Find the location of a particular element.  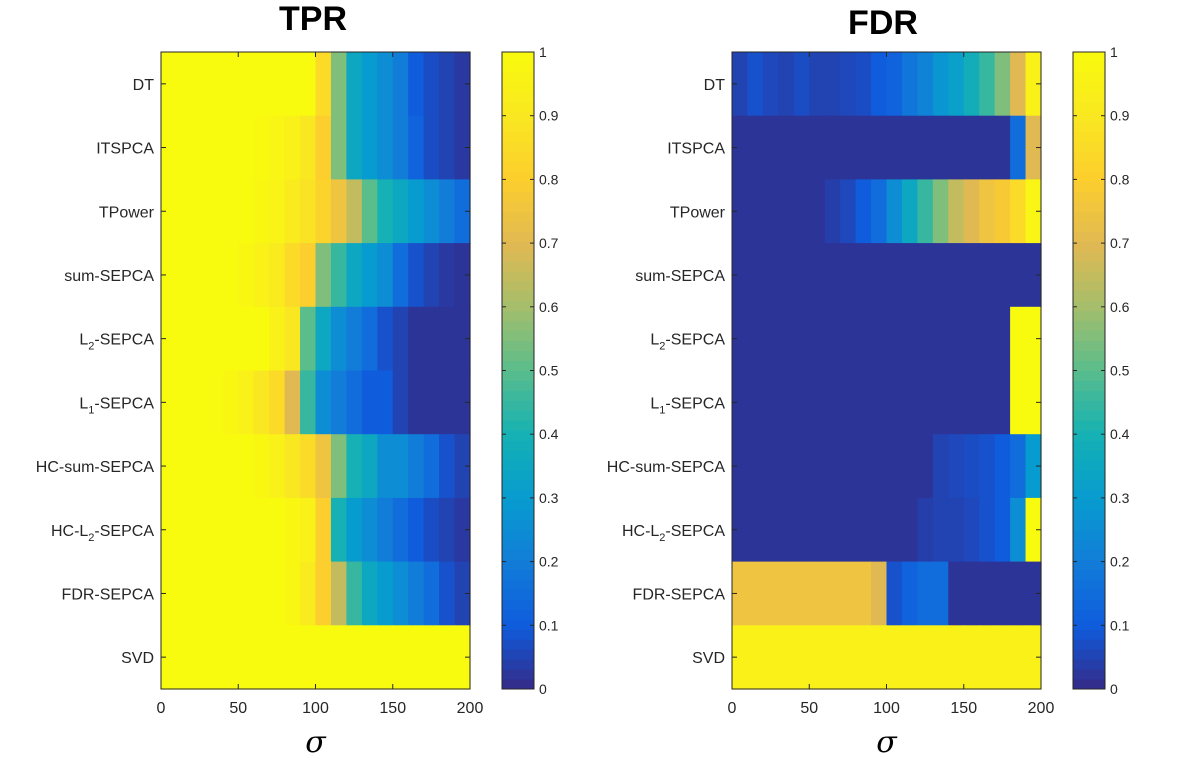

fdr-cell-r4-c4 is located at coordinates (801, 339).